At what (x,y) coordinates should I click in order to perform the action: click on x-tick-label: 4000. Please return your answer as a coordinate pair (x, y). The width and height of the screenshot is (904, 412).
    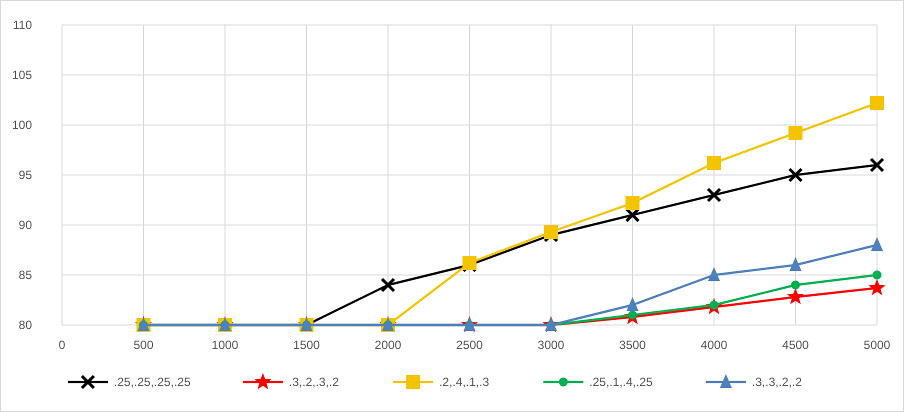
    Looking at the image, I should click on (714, 345).